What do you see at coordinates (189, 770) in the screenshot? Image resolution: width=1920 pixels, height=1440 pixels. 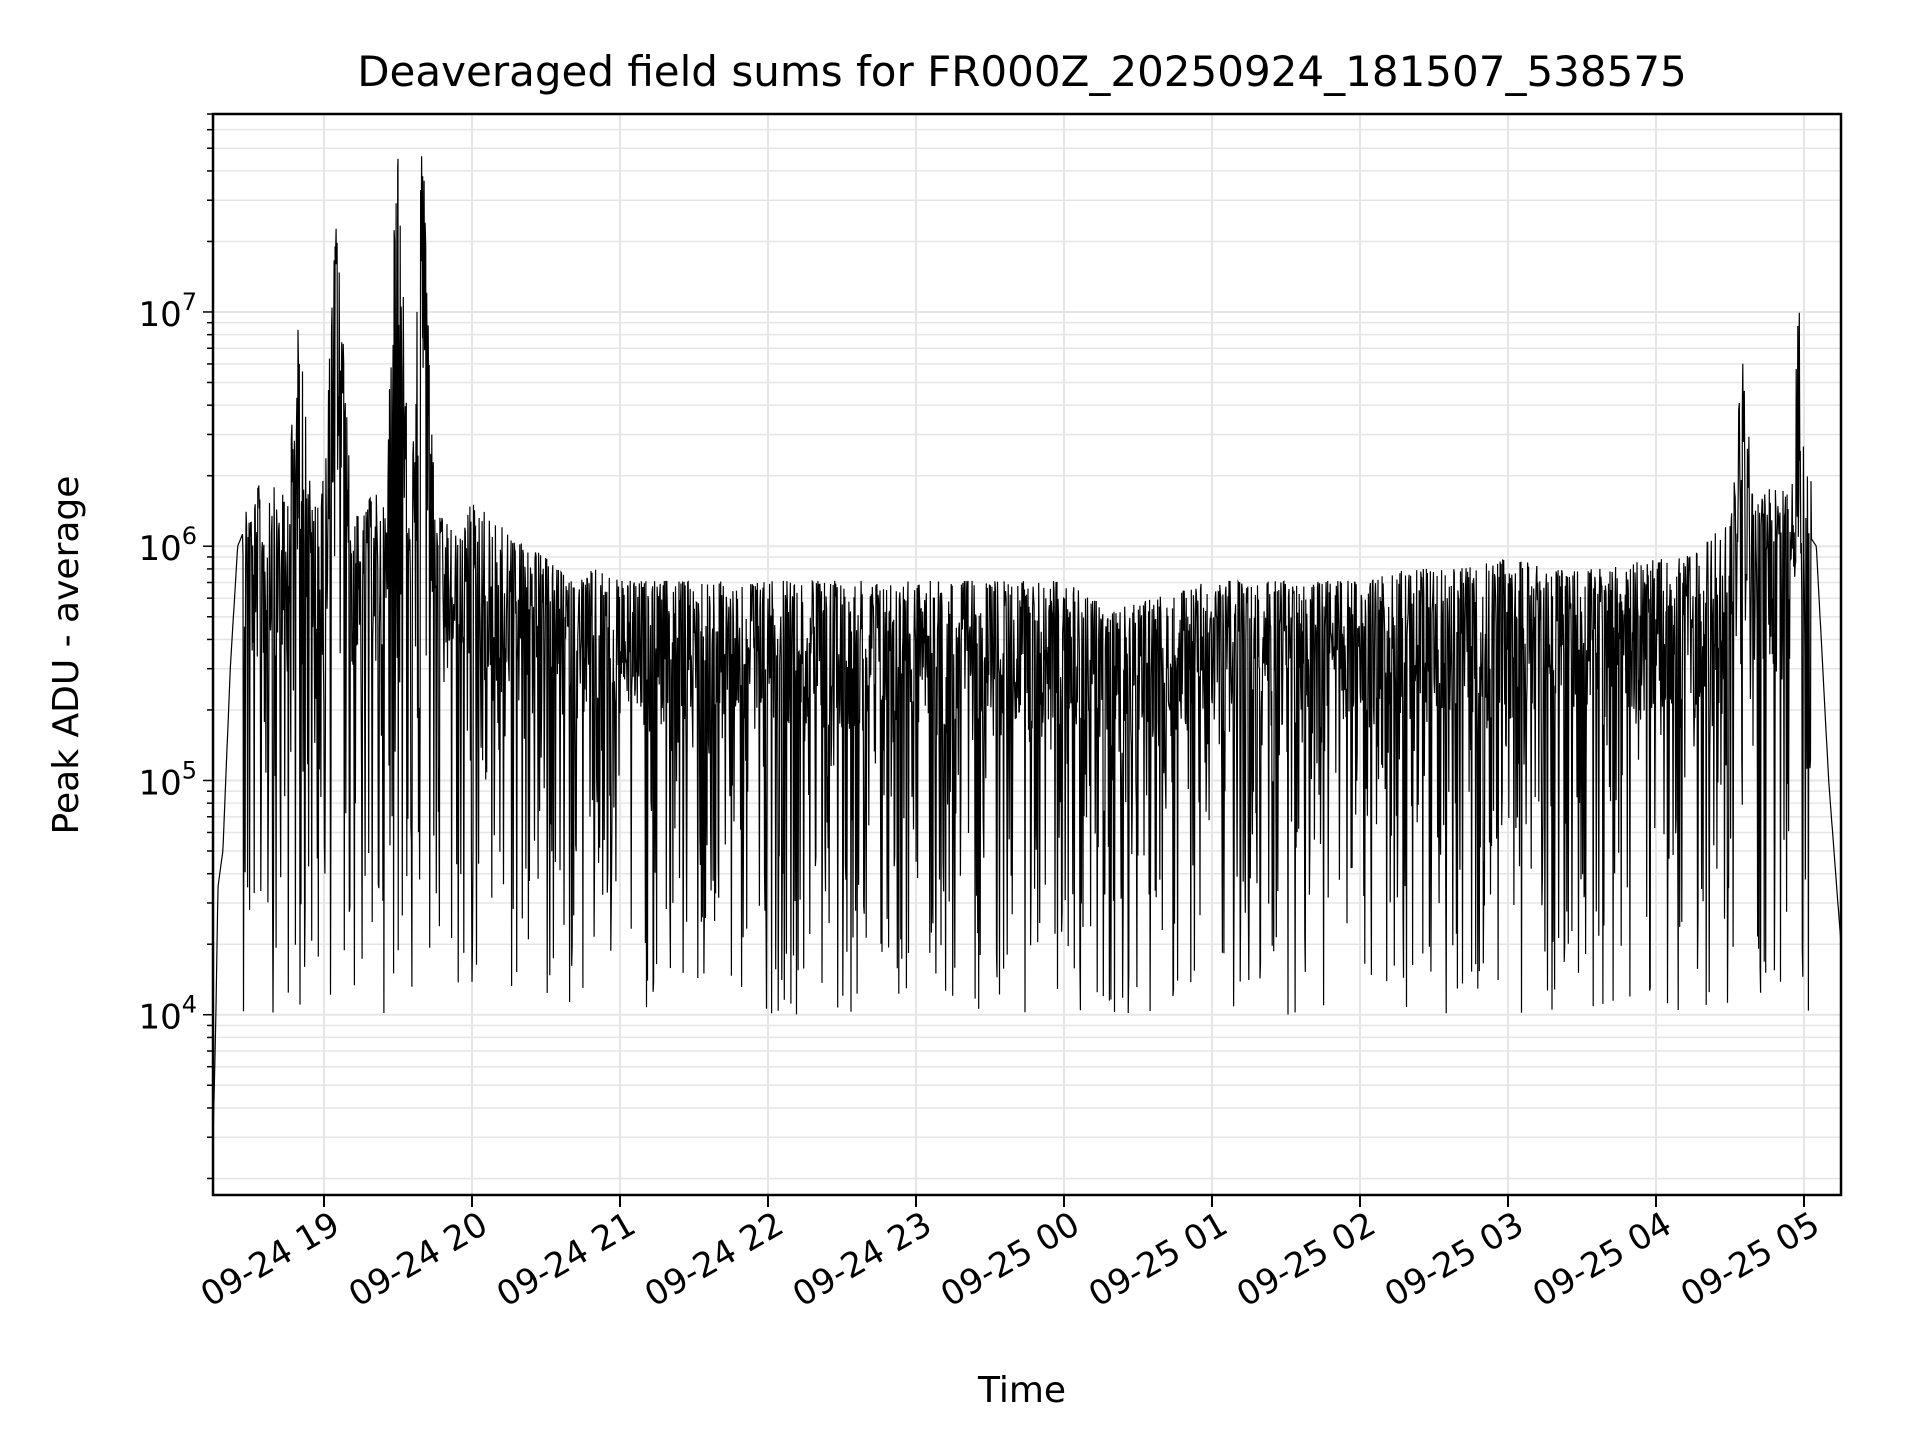 I see `y-tick-exponent: 5` at bounding box center [189, 770].